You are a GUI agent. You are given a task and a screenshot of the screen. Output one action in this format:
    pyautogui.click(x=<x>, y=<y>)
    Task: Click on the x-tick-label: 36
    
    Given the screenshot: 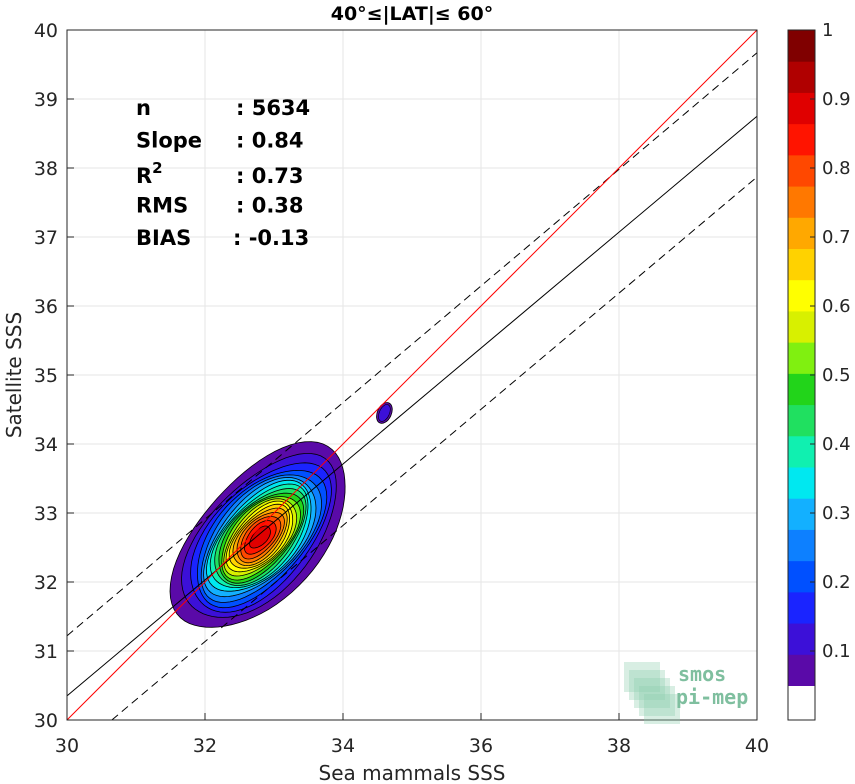 What is the action you would take?
    pyautogui.click(x=481, y=746)
    